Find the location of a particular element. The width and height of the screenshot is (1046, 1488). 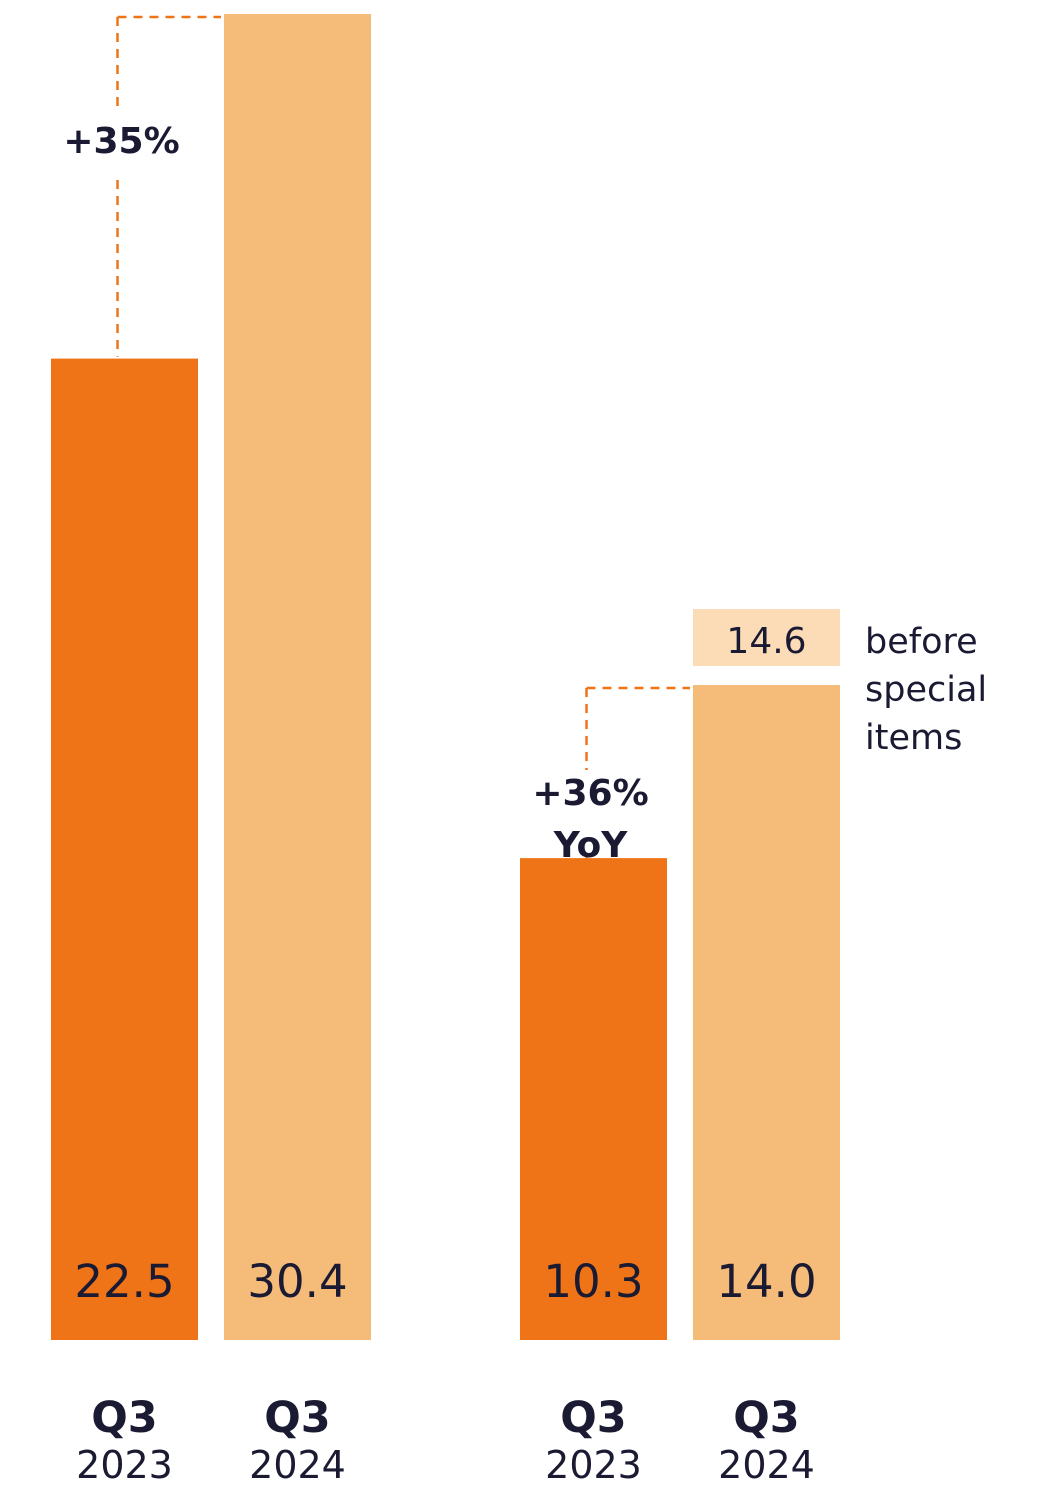

bar-value-label: 30.4 is located at coordinates (297, 1281).